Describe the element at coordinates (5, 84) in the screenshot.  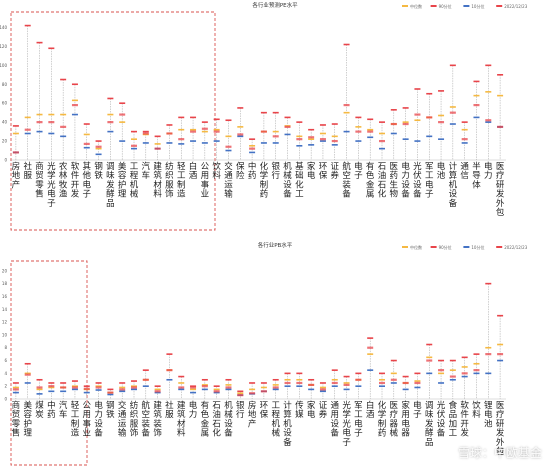
I see `pe-y-tick-label: 80` at that location.